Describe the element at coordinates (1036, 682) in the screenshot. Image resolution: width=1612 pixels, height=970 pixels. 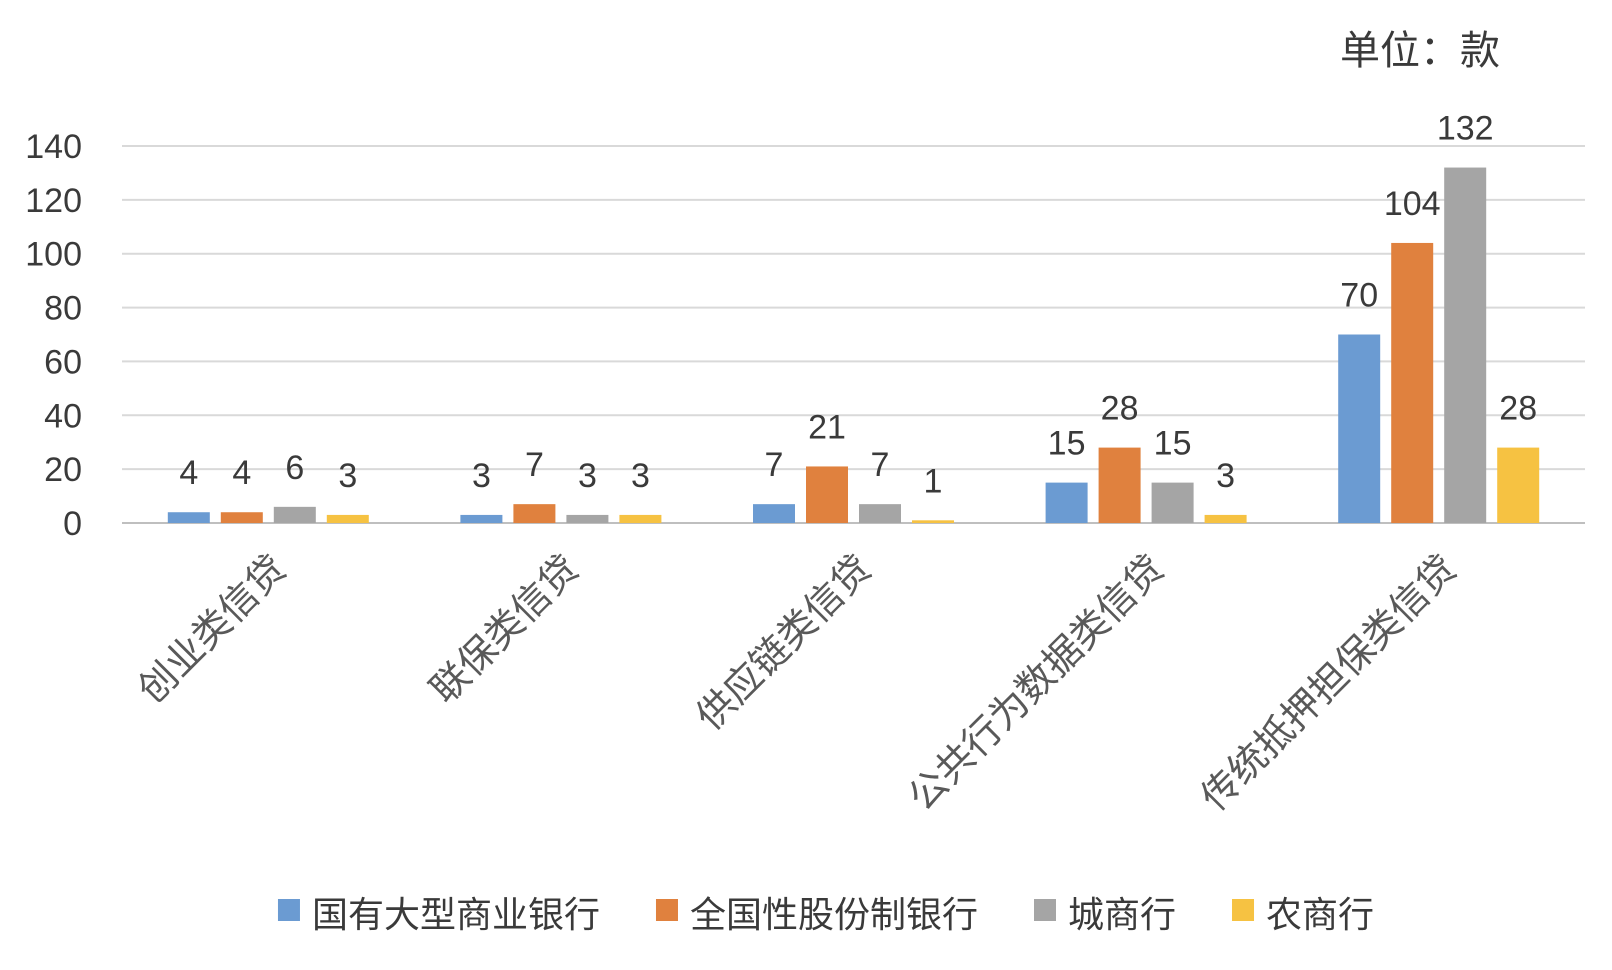
I see `category-label: 公共行为数据类信贷` at that location.